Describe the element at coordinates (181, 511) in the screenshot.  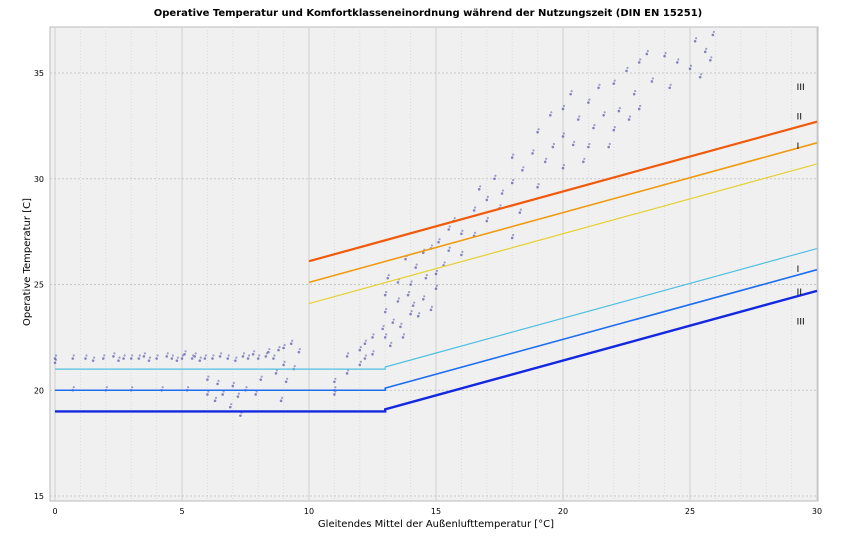
I see `x-tick-label: 5` at that location.